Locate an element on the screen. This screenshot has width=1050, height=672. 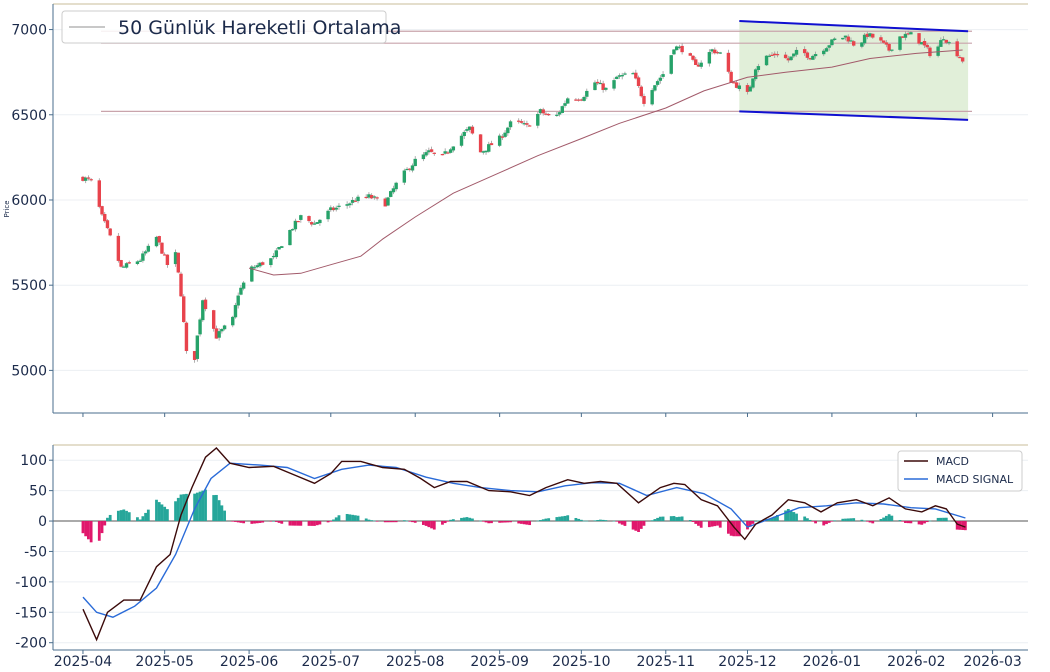
channel-lower-line is located at coordinates (854, 115).